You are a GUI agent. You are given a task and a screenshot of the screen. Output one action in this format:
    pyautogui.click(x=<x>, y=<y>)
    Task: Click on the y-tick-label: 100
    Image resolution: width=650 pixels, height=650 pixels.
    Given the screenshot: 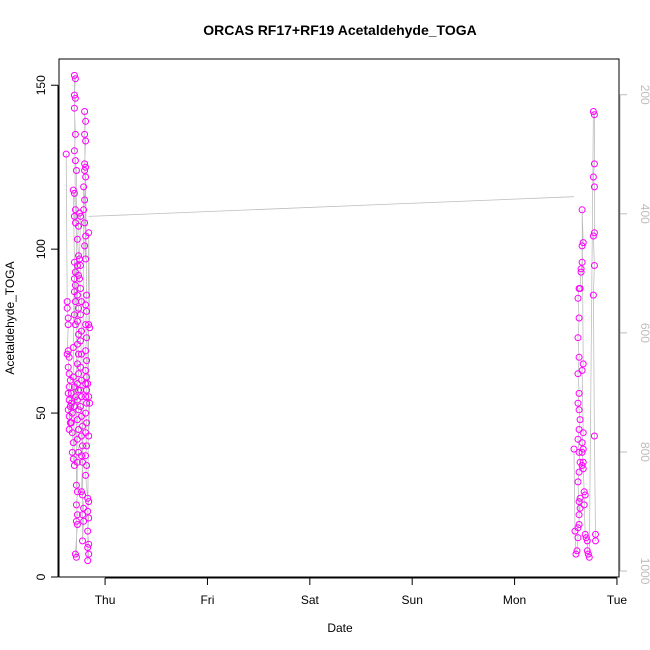 What is the action you would take?
    pyautogui.click(x=41, y=249)
    